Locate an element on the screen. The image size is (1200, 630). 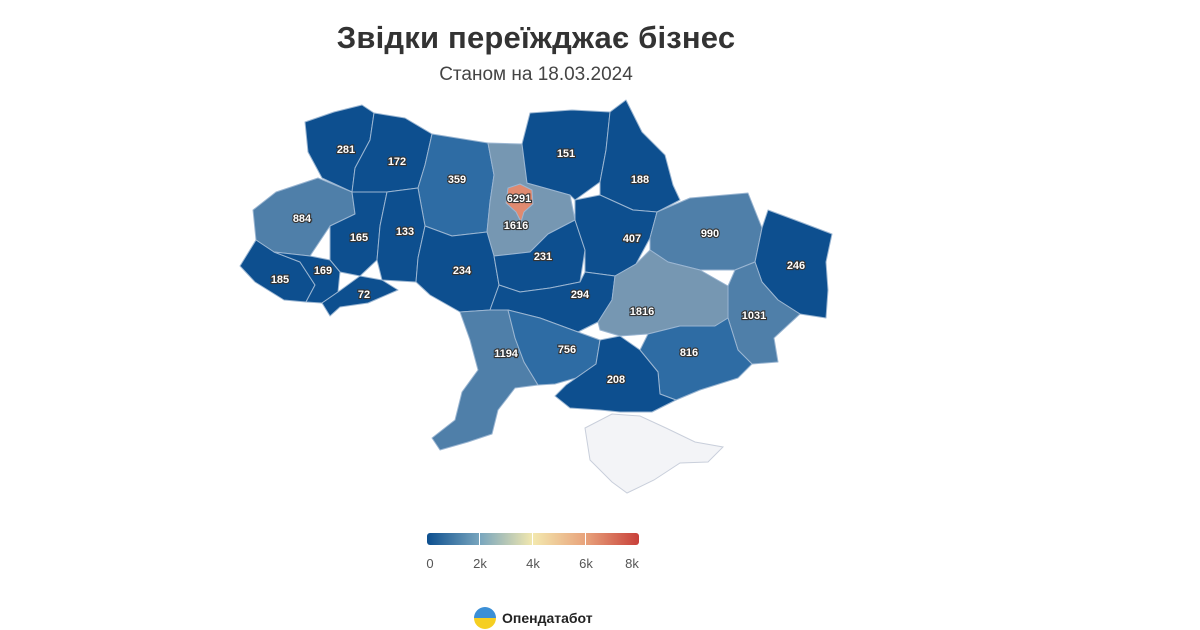
region-value-label: 169 is located at coordinates (323, 271).